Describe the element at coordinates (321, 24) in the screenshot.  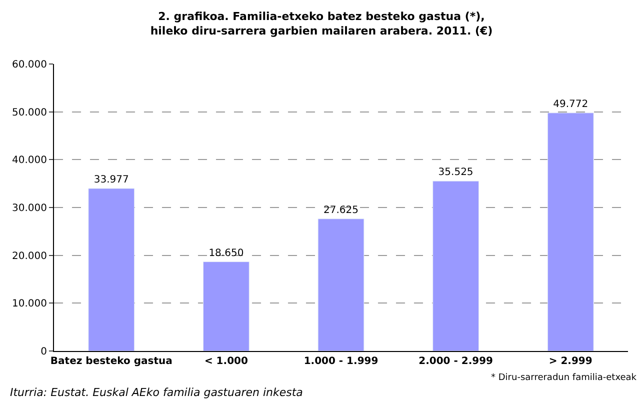
I see `chart-title: 2. grafikoa. Familia-etxeko batez besteko gastua (*), hileko diru-sarrera garbien mailaren arabera. 2011. (€)` at that location.